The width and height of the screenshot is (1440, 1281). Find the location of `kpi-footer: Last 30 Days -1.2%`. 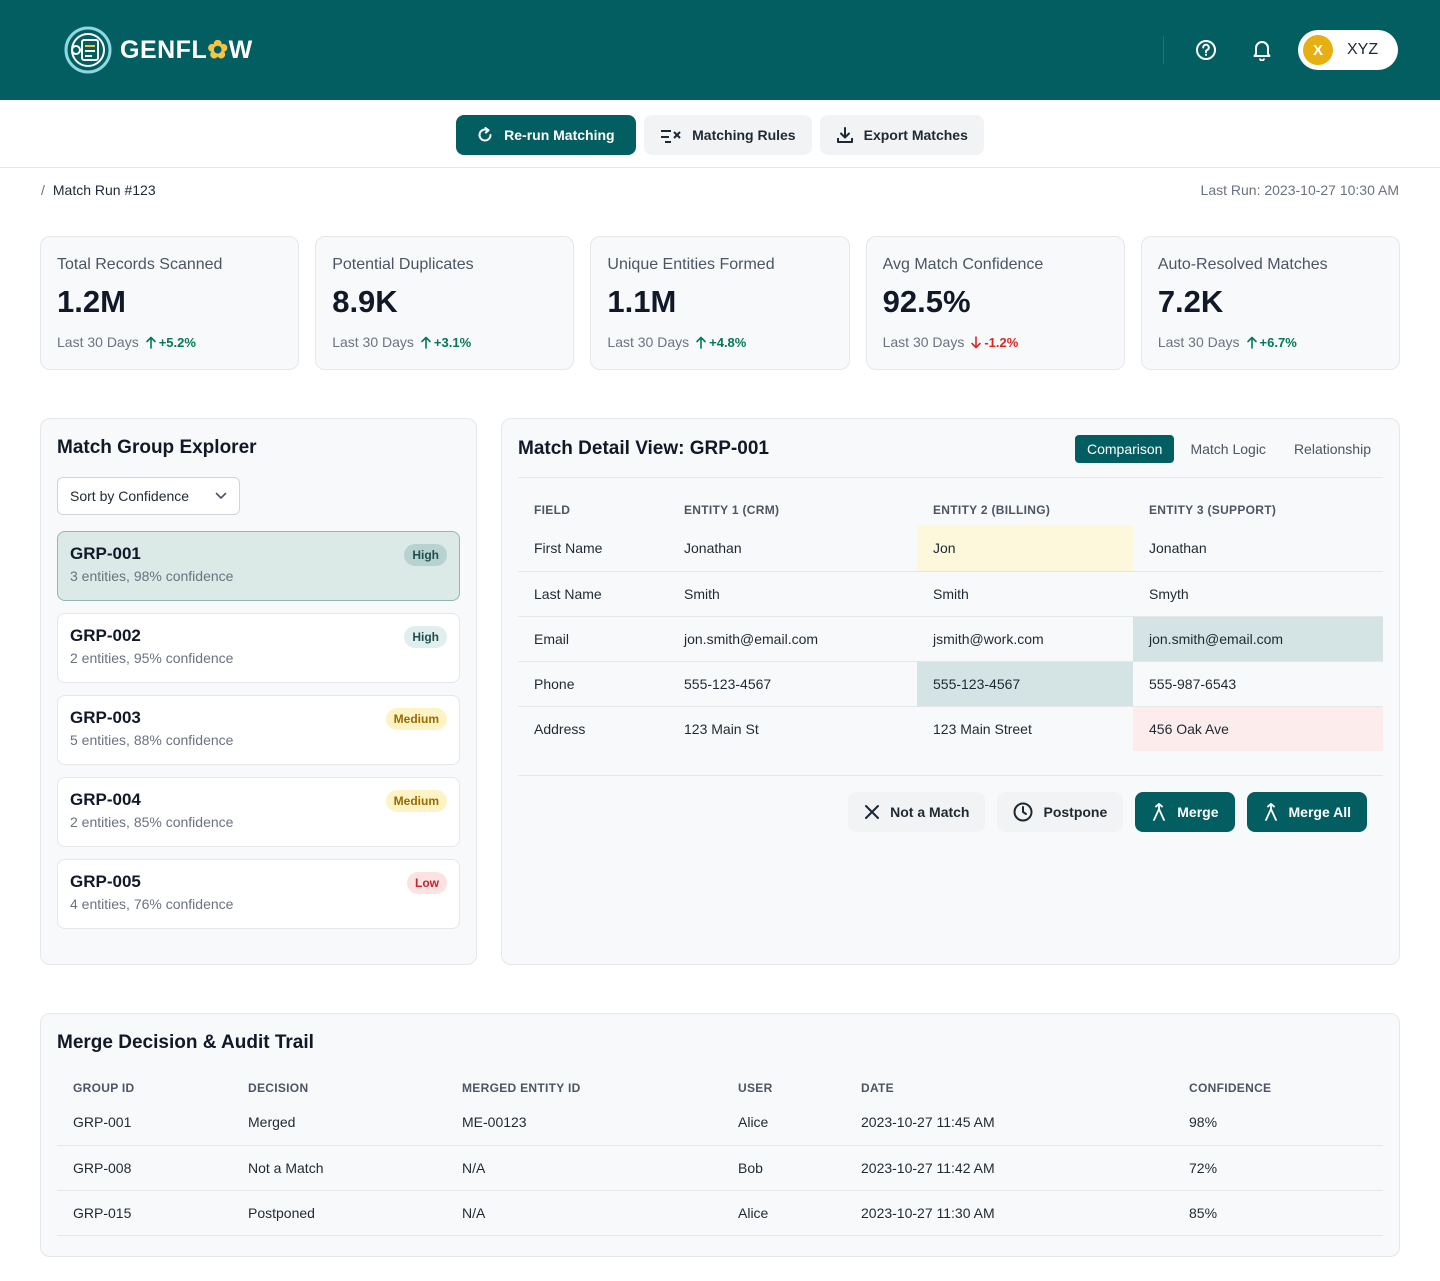

kpi-footer: Last 30 Days -1.2% is located at coordinates (995, 342).